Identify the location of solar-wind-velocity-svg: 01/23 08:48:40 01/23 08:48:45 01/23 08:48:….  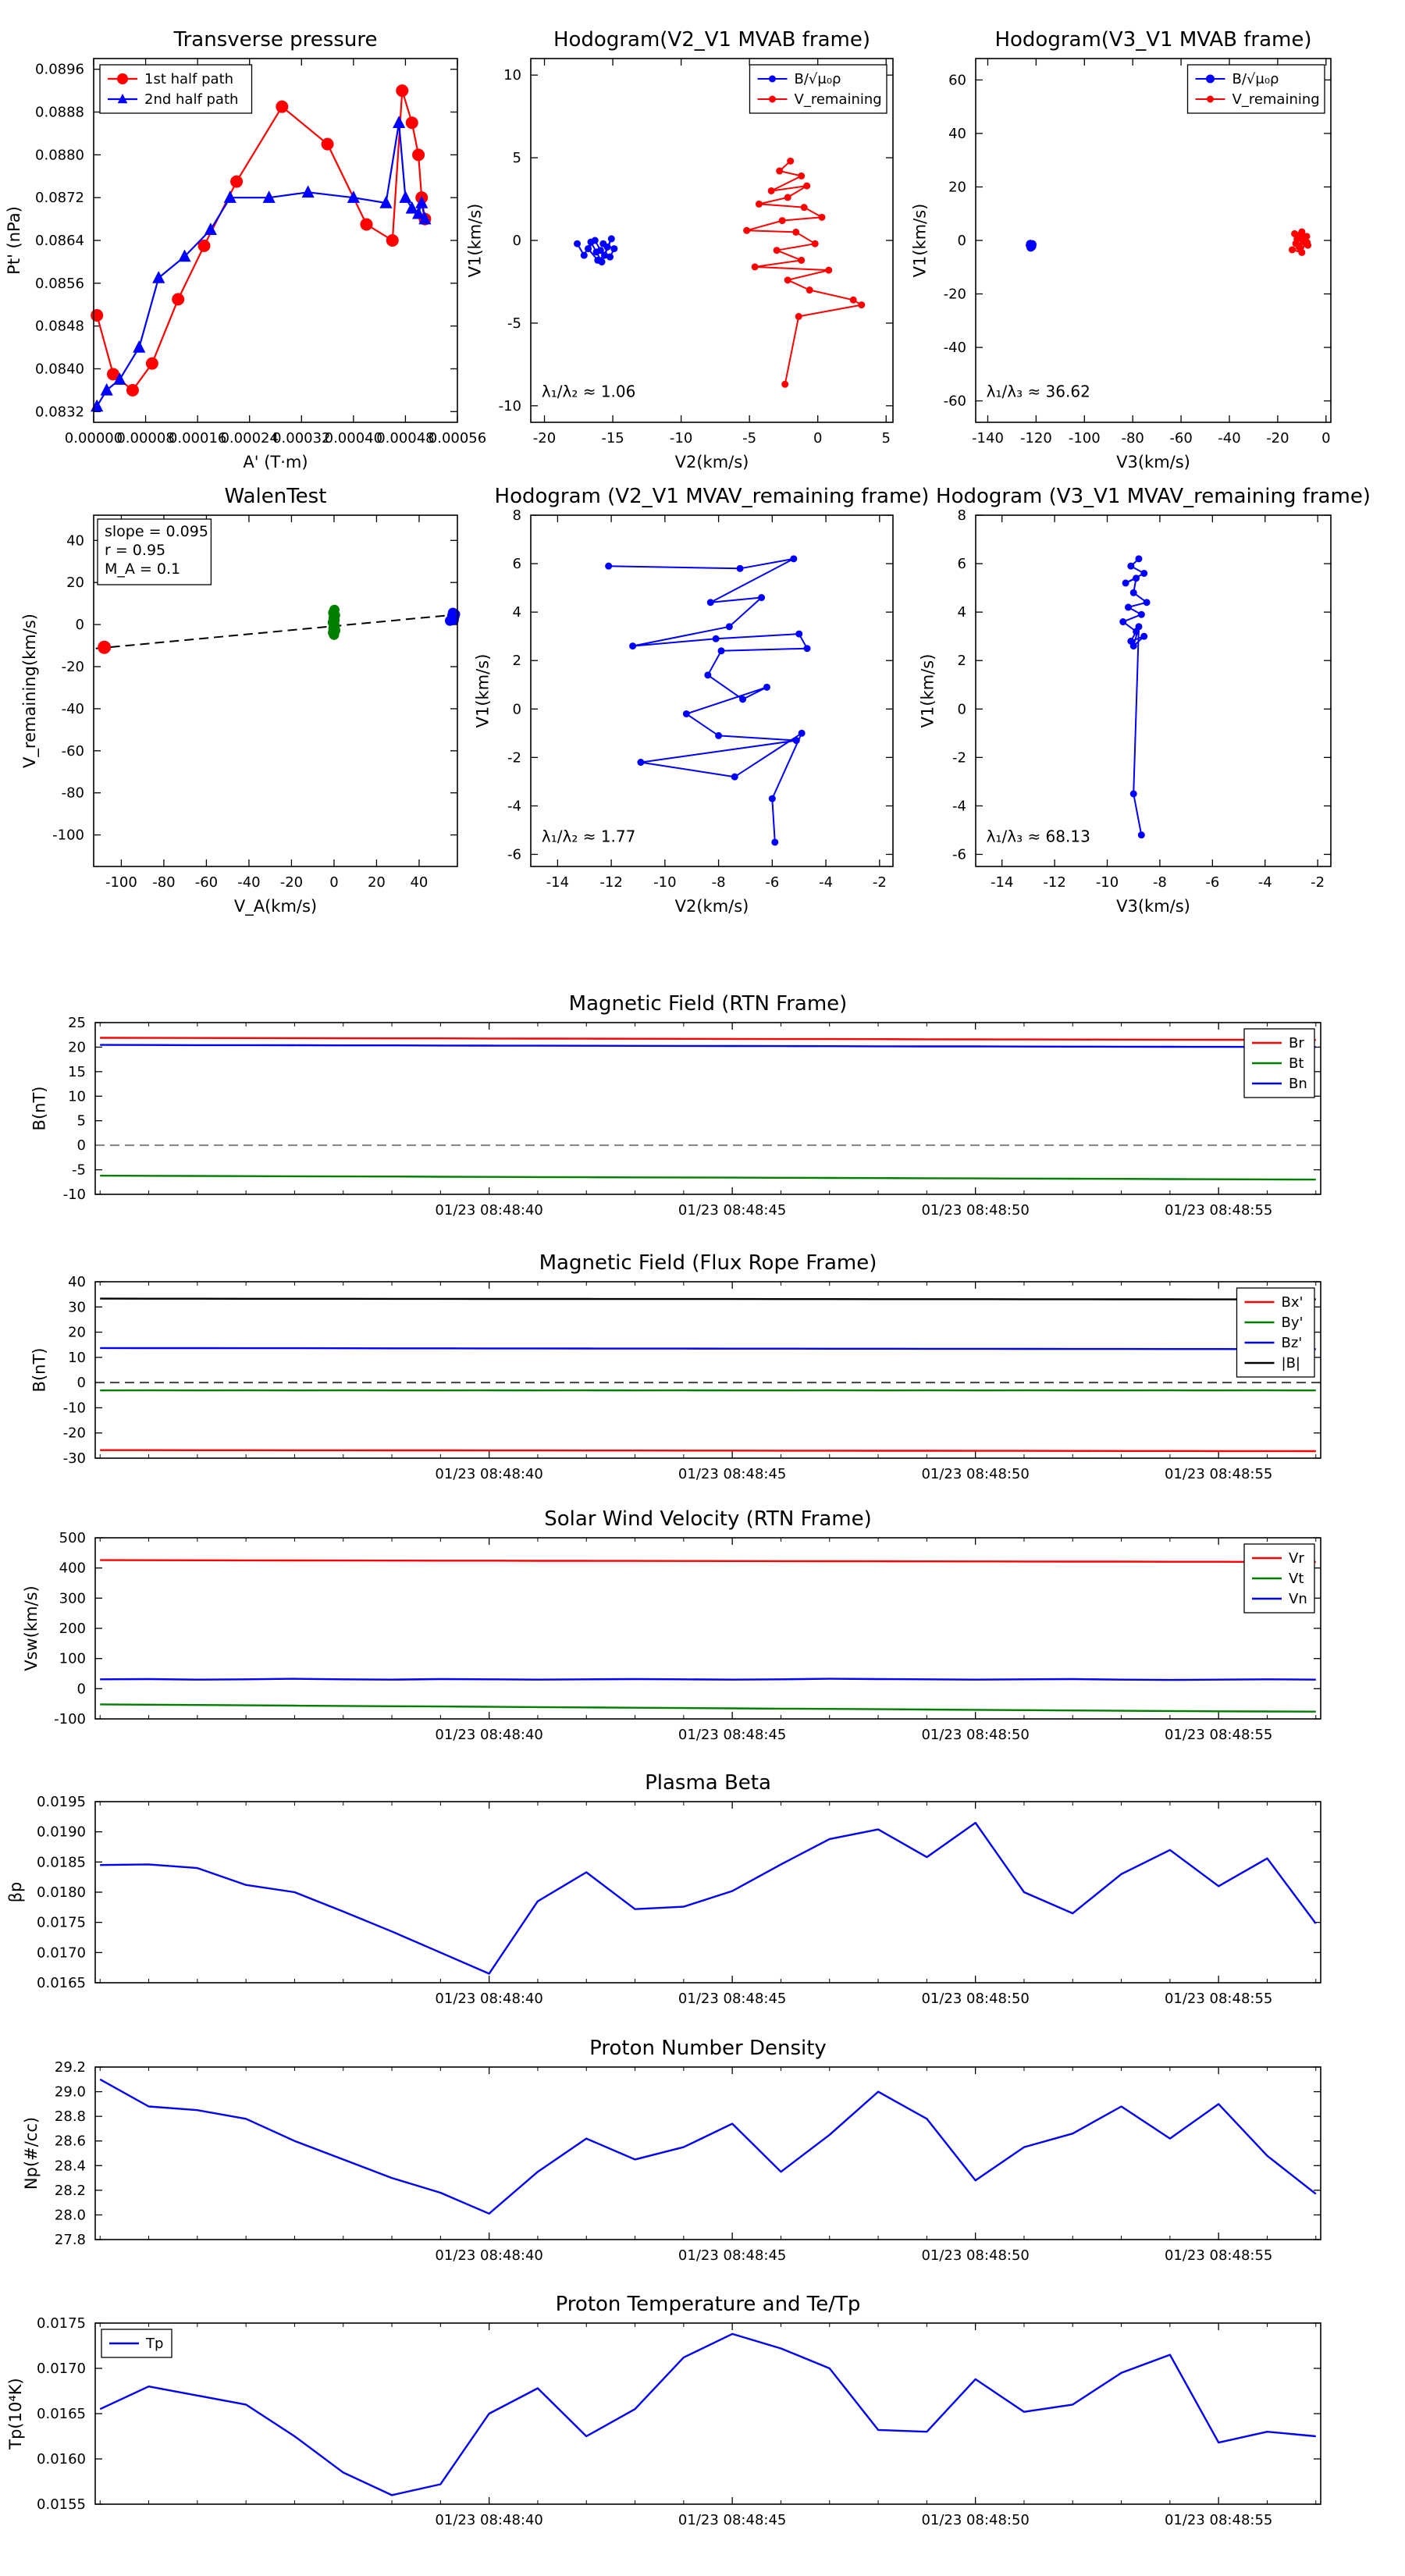
(672, 1625).